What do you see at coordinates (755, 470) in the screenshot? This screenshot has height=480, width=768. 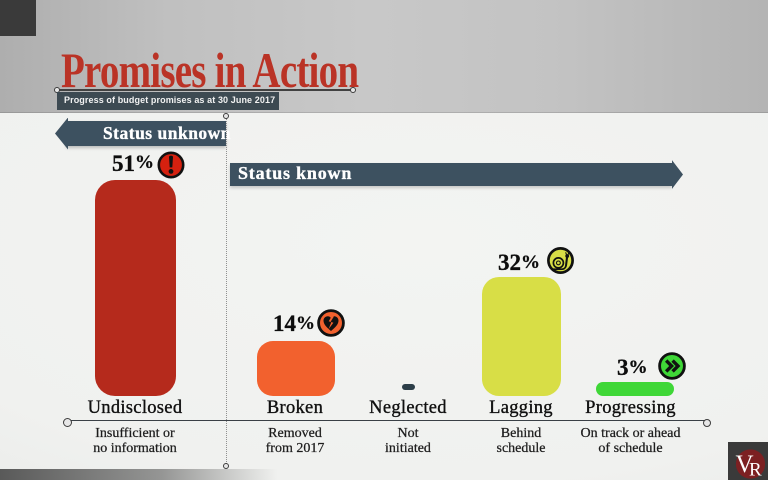 I see `svg-text: R` at bounding box center [755, 470].